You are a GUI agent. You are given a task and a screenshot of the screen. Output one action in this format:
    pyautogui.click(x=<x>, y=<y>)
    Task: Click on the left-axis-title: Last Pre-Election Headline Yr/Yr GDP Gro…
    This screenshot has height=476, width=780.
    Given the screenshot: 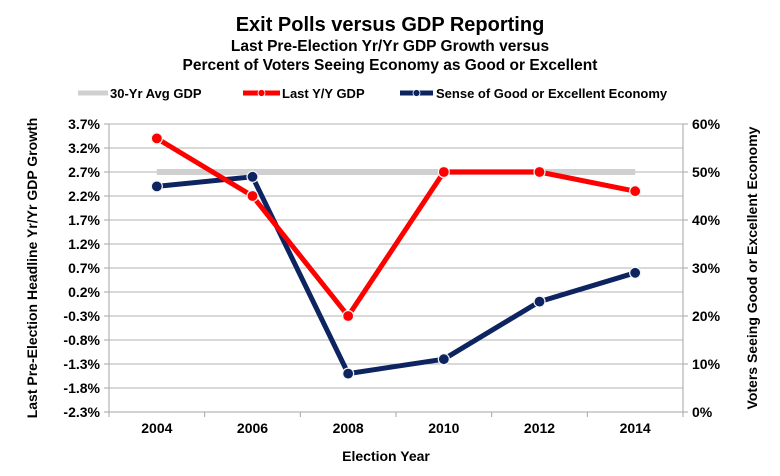 What is the action you would take?
    pyautogui.click(x=32, y=268)
    